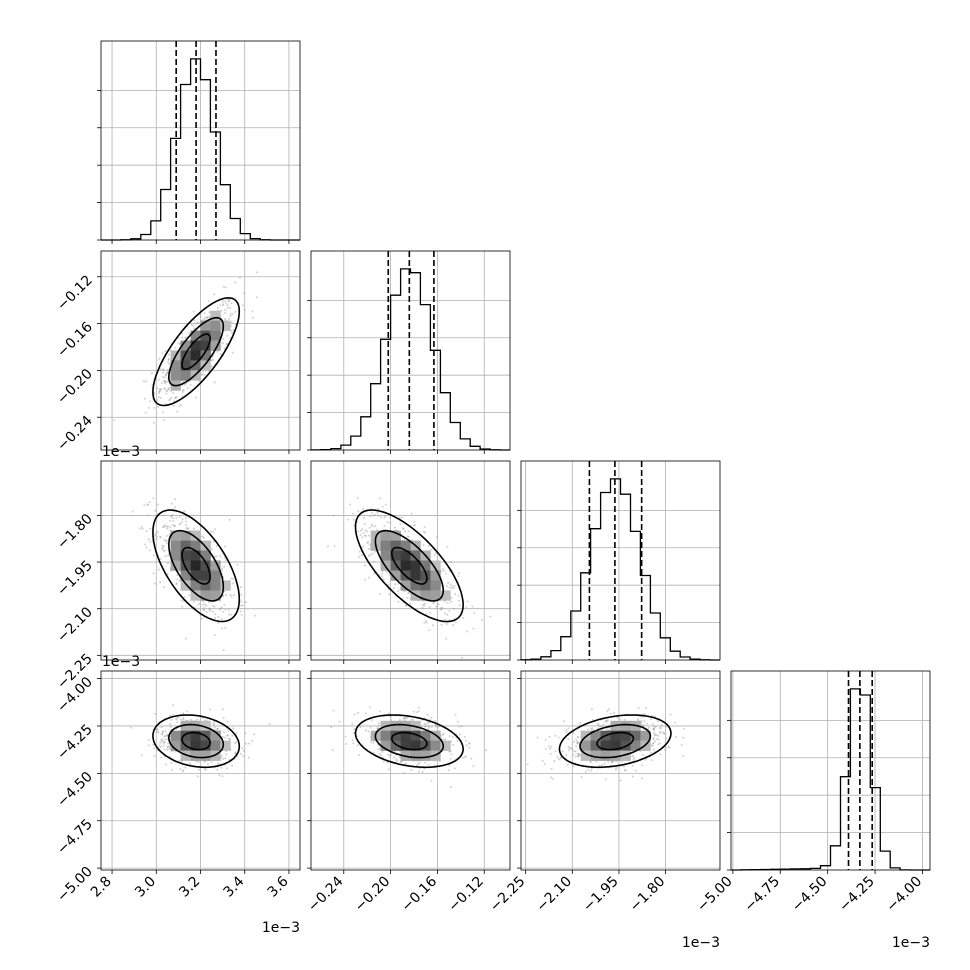 This screenshot has height=970, width=970. Describe the element at coordinates (75, 790) in the screenshot. I see `y-tick-label-3-2: −4.50` at that location.